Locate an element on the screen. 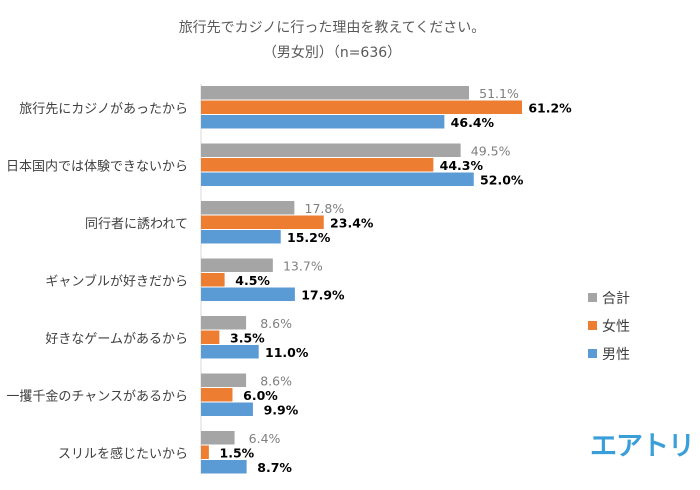 The width and height of the screenshot is (700, 490). category-label: 日本国内では体験できないから is located at coordinates (97, 166).